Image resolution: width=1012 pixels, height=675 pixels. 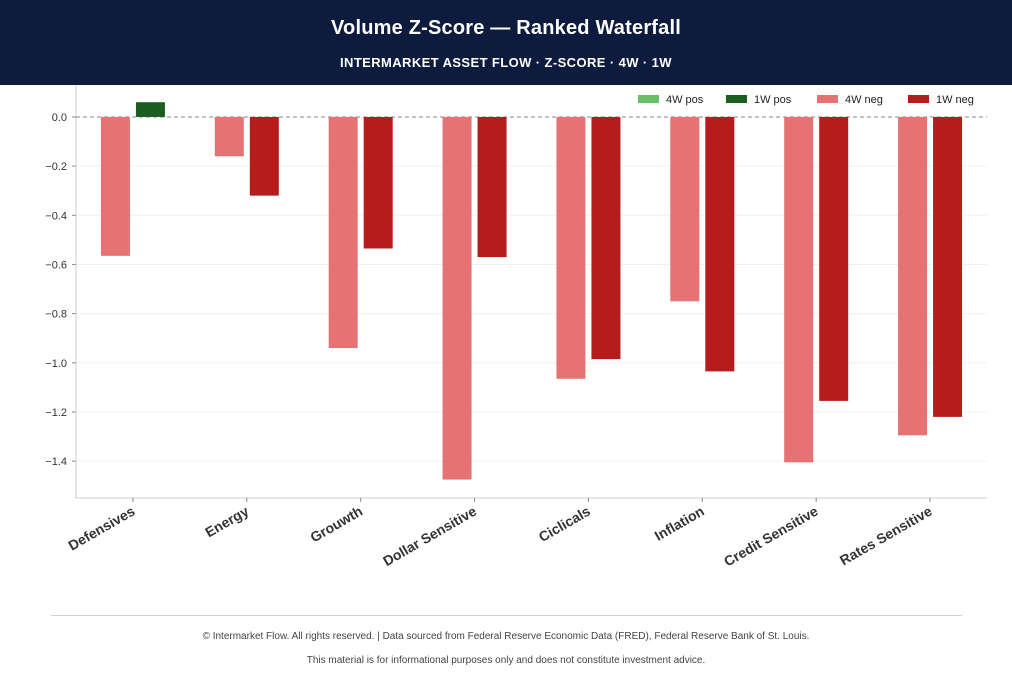 What do you see at coordinates (429, 536) in the screenshot?
I see `x-tick-label: Dollar Sensitive` at bounding box center [429, 536].